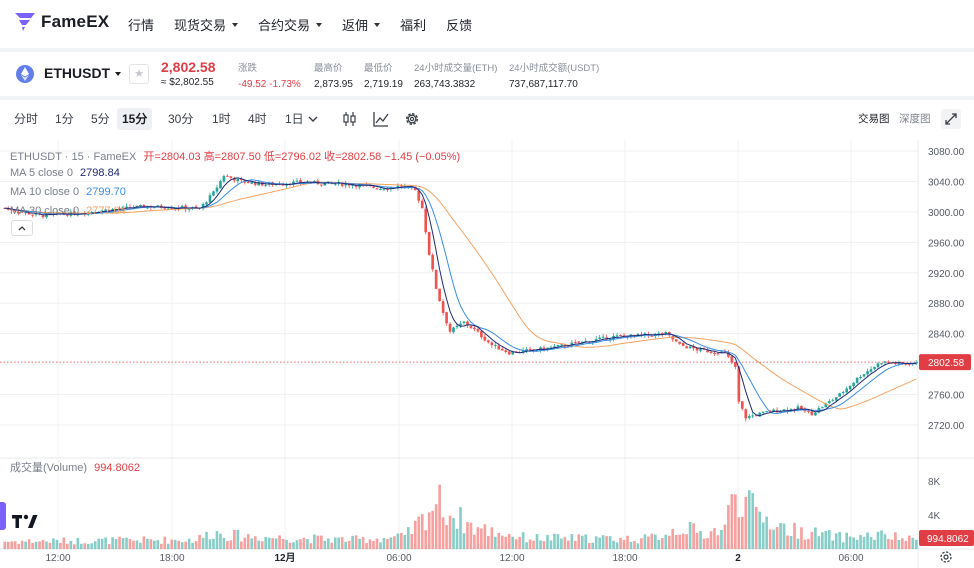 Image resolution: width=974 pixels, height=568 pixels. What do you see at coordinates (459, 24) in the screenshot?
I see `nav-item-5: 反馈` at bounding box center [459, 24].